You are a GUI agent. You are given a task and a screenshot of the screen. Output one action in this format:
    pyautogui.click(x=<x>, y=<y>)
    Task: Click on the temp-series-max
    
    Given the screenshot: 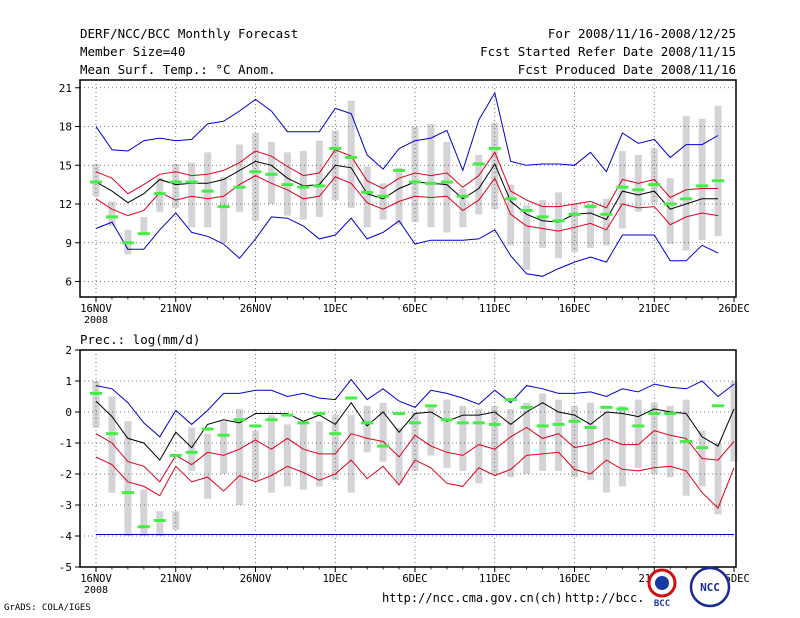 What is the action you would take?
    pyautogui.click(x=407, y=132)
    